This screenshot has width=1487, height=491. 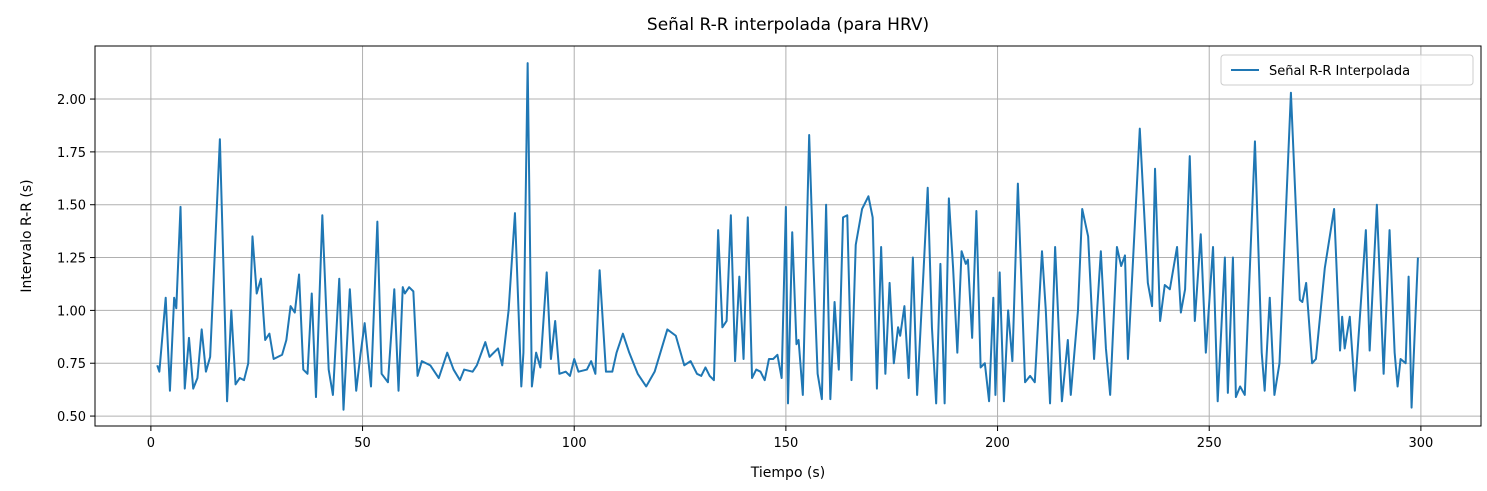 What do you see at coordinates (71, 364) in the screenshot?
I see `y-tick-label: 0.75` at bounding box center [71, 364].